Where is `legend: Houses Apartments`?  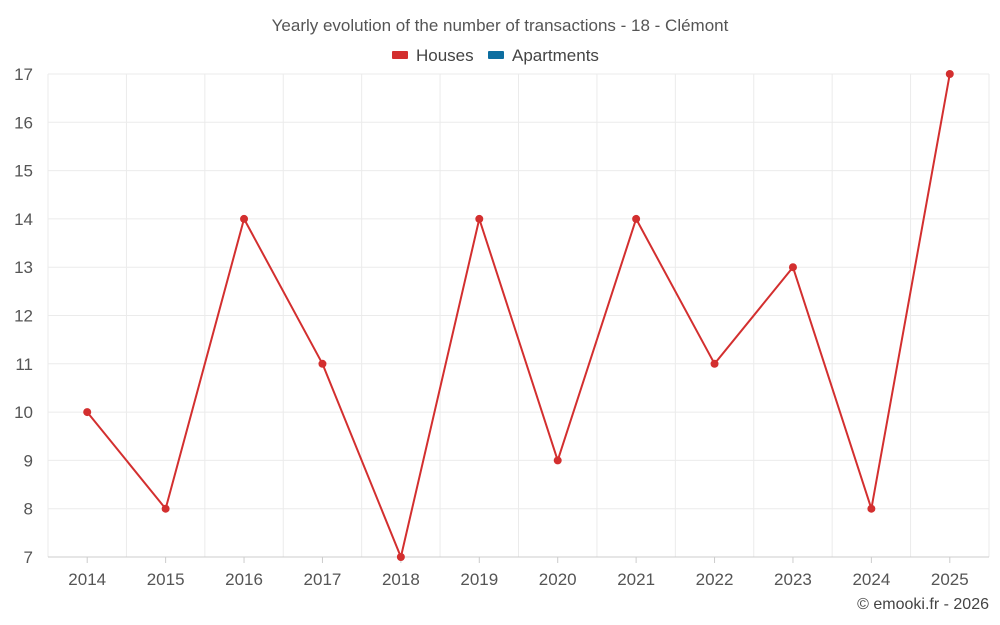
legend: Houses Apartments is located at coordinates (495, 55).